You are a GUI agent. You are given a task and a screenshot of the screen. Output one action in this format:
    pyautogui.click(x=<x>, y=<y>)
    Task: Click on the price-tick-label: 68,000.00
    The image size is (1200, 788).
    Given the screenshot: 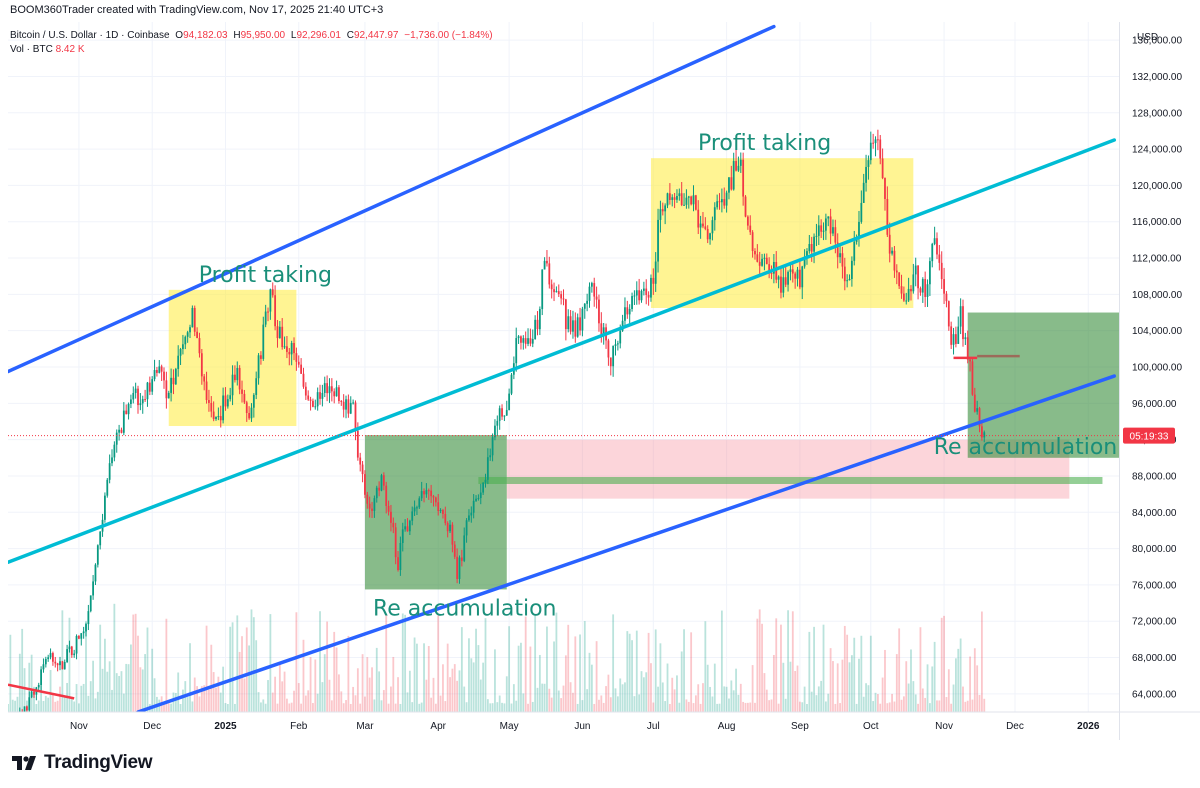 What is the action you would take?
    pyautogui.click(x=1154, y=658)
    